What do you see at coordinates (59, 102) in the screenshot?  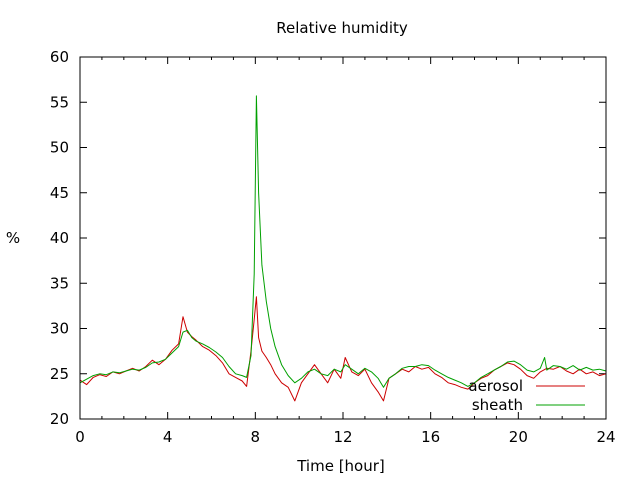 I see `y-tick-label: 55` at bounding box center [59, 102].